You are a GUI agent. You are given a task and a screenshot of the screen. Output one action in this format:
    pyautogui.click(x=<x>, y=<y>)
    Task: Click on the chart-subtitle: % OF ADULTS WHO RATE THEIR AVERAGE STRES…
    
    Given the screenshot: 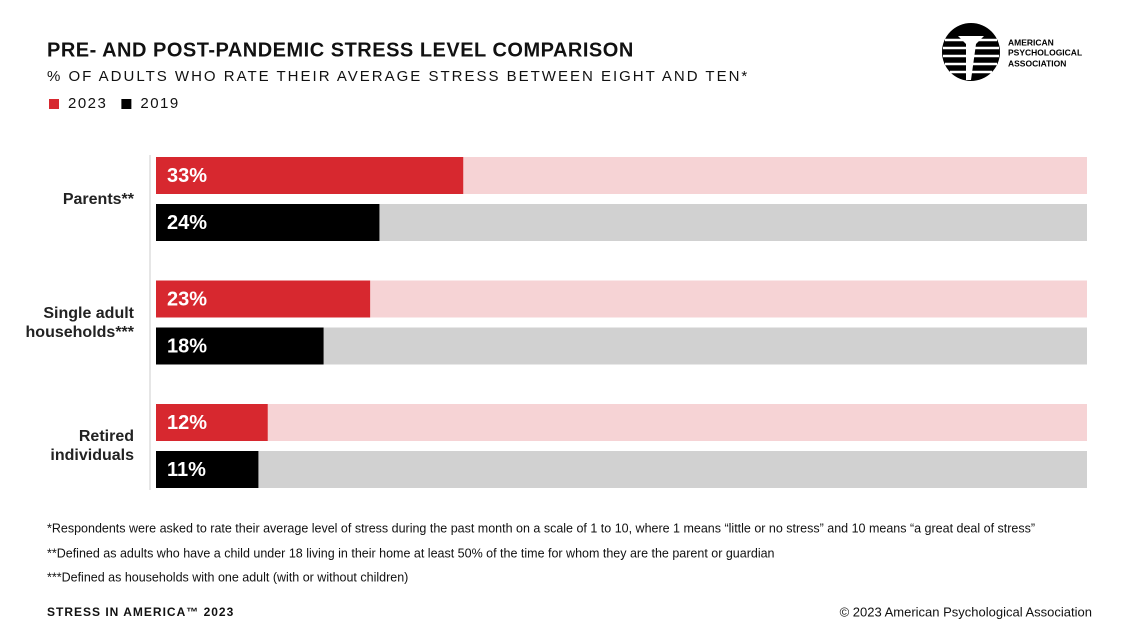 What is the action you would take?
    pyautogui.click(x=398, y=76)
    